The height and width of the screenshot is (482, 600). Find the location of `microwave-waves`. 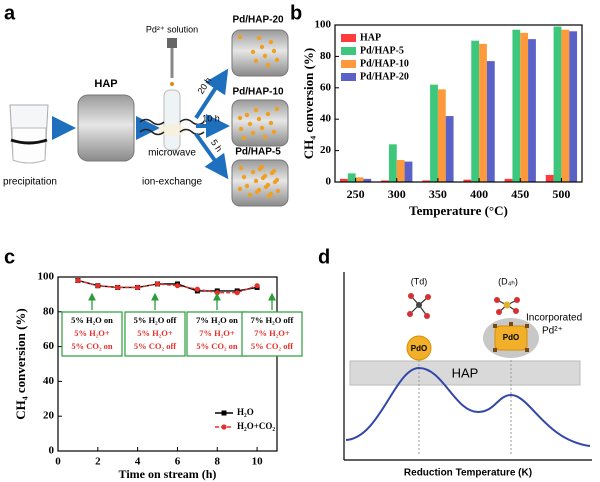

microwave-waves is located at coordinates (172, 127).